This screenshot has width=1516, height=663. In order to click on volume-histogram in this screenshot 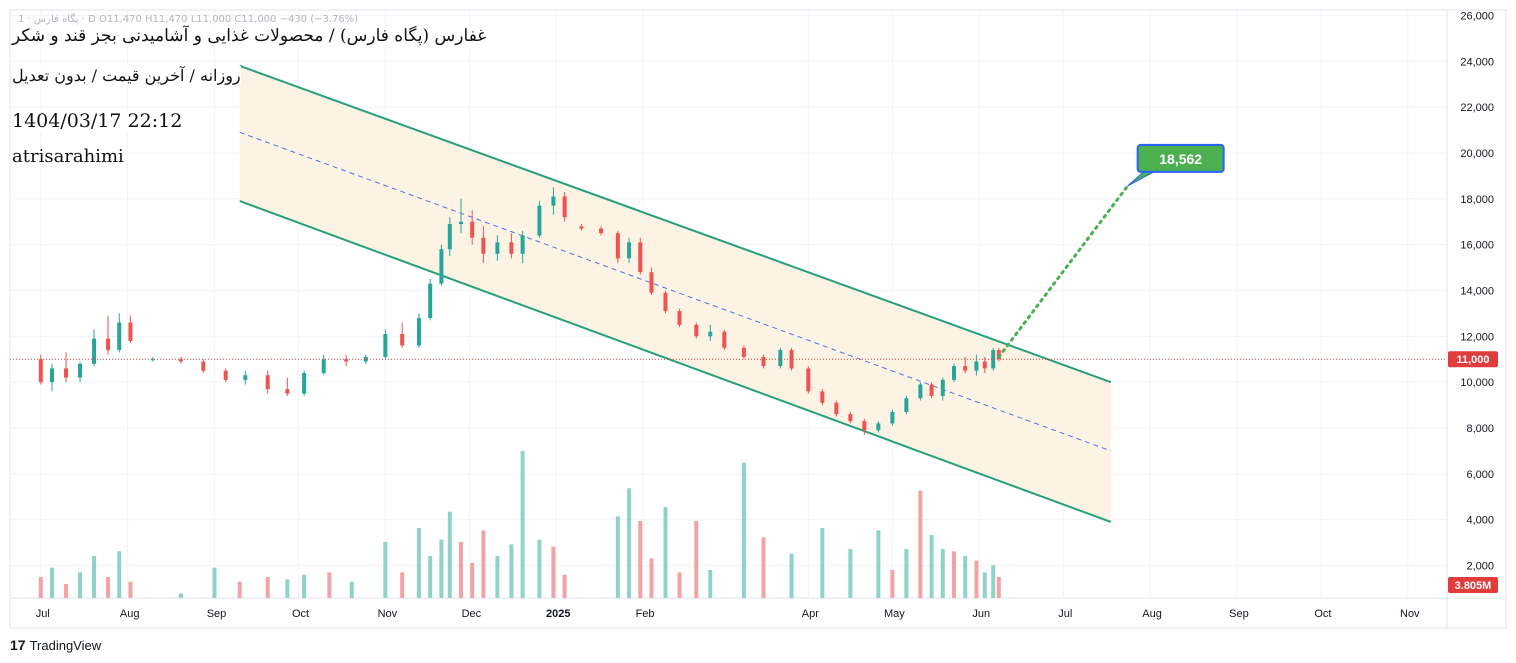, I will do `click(519, 524)`.